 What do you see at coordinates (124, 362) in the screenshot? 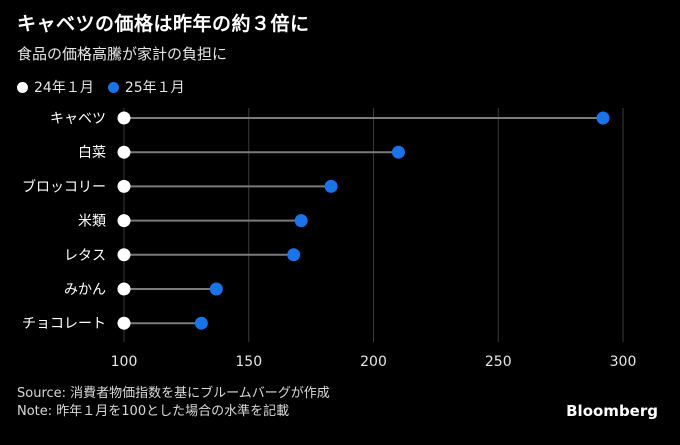
I see `x-tick-label-100: 100` at bounding box center [124, 362].